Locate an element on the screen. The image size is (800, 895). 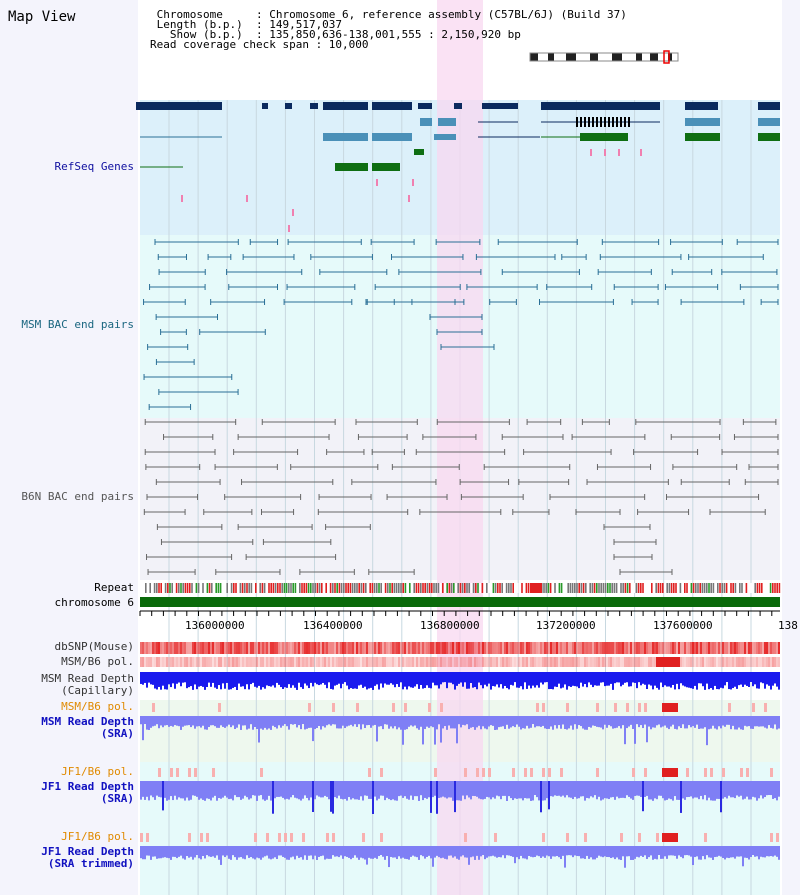
track-label-msm-bac: MSM BAC end pairs is located at coordinates (77, 324).